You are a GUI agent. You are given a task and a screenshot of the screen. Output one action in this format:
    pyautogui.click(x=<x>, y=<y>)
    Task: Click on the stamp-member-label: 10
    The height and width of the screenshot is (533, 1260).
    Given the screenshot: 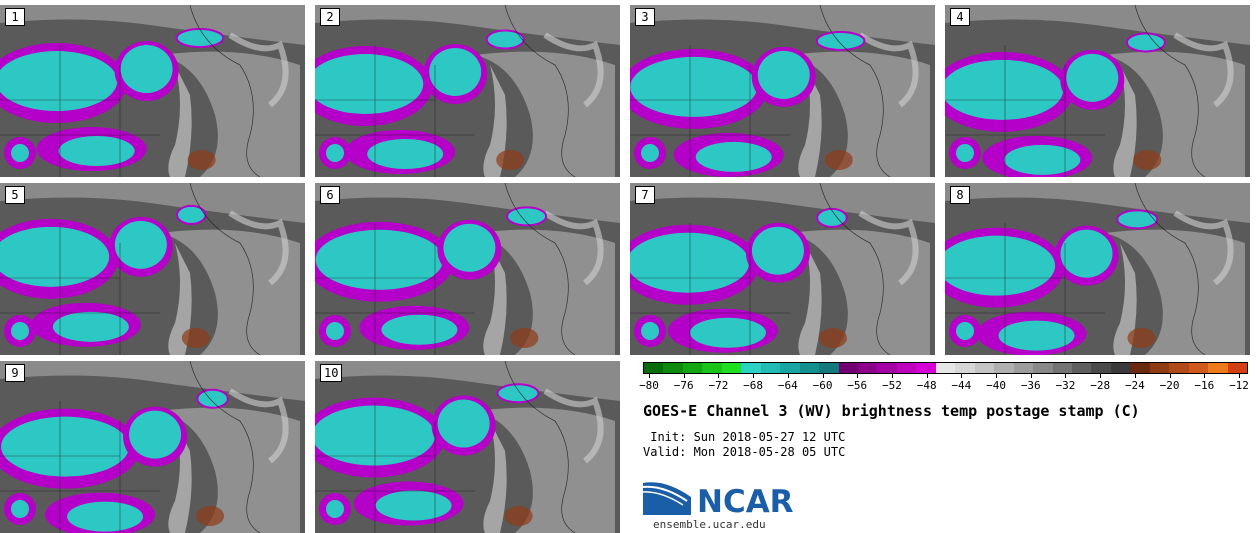 What is the action you would take?
    pyautogui.click(x=331, y=373)
    